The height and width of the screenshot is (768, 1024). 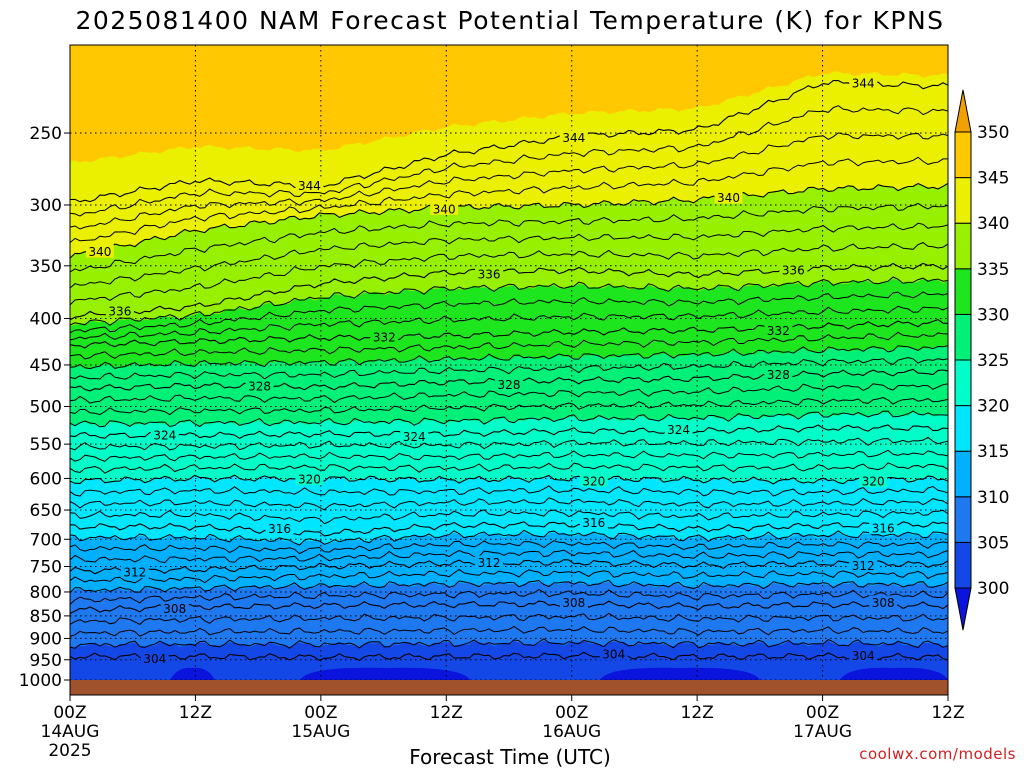 I want to click on colorbar: 300 305 310 315 320 325 330 335 340 345 350, so click(x=981, y=360).